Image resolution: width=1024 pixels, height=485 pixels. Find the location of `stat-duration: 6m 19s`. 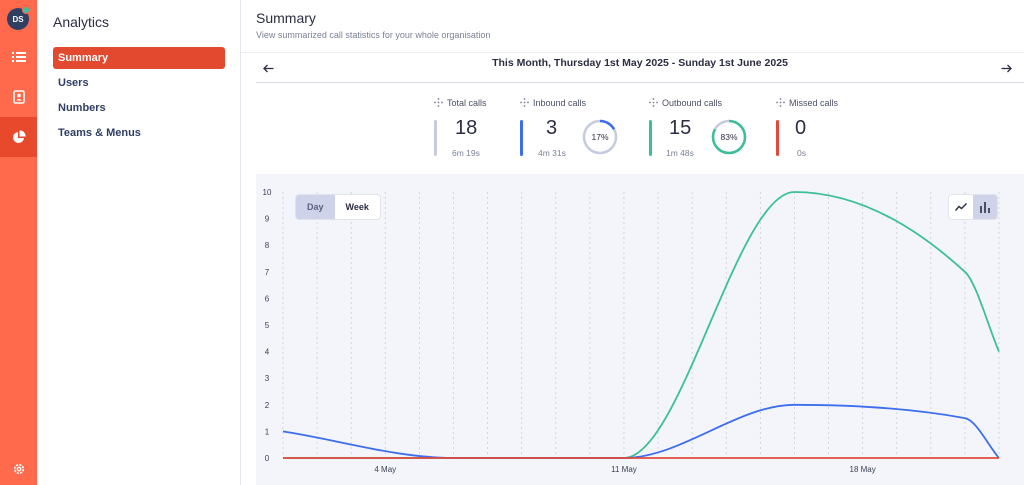

stat-duration: 6m 19s is located at coordinates (466, 153).